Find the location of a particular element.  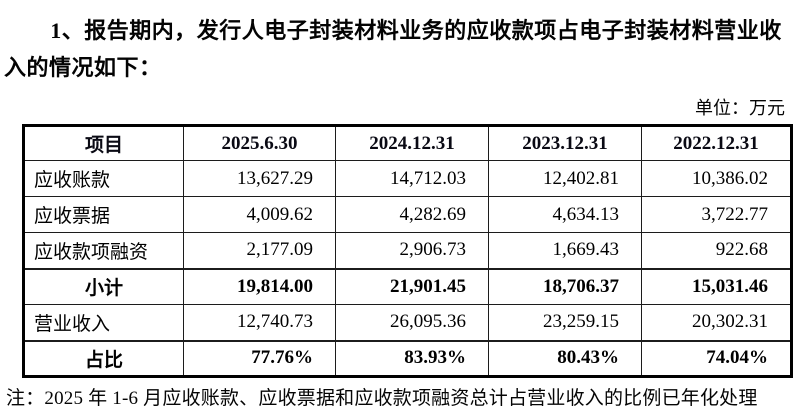

cell-value: 4,009.62 is located at coordinates (259, 214).